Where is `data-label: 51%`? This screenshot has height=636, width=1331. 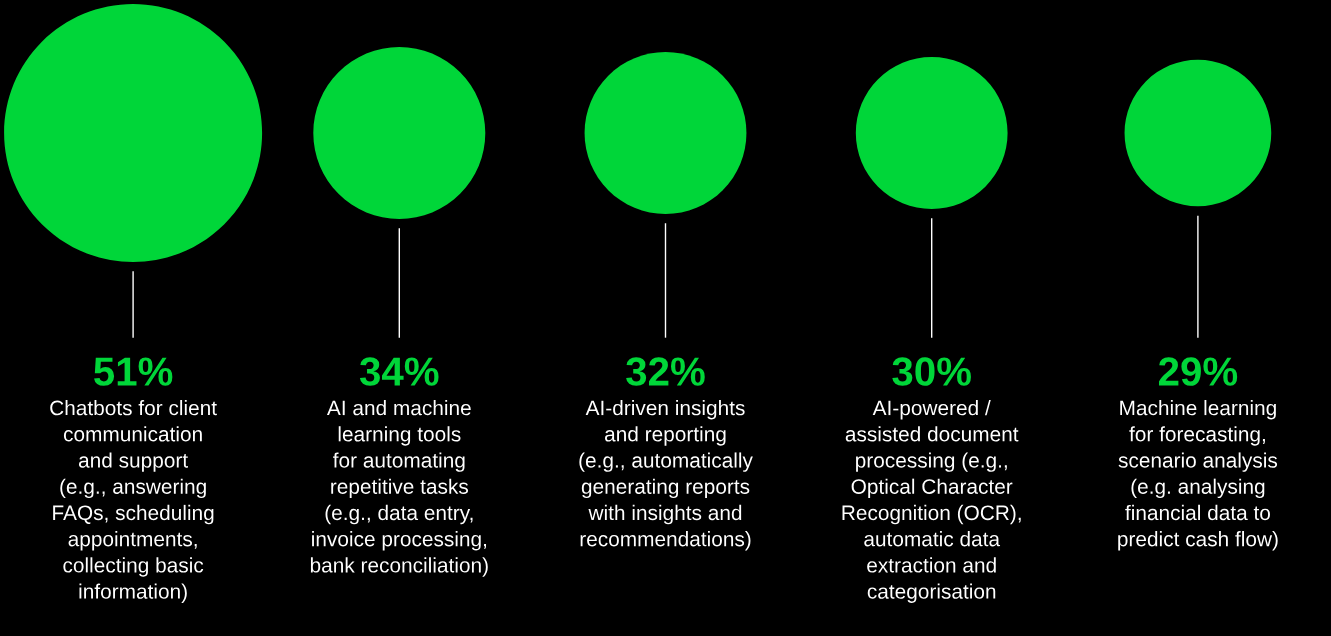
data-label: 51% is located at coordinates (133, 371).